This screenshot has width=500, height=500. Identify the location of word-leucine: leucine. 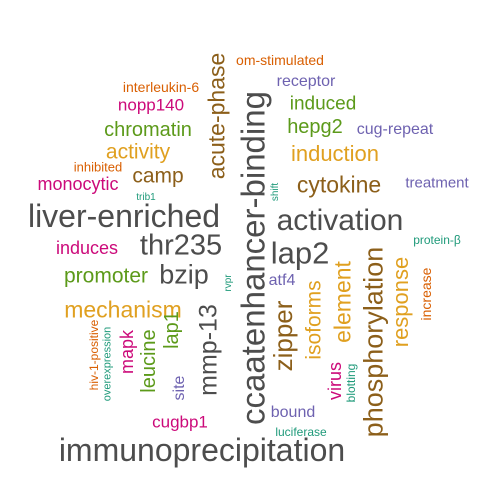
(149, 361).